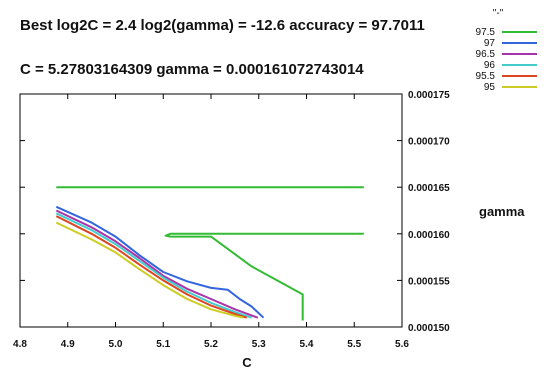 This screenshot has height=376, width=544. Describe the element at coordinates (490, 43) in the screenshot. I see `legend-label: 97` at that location.